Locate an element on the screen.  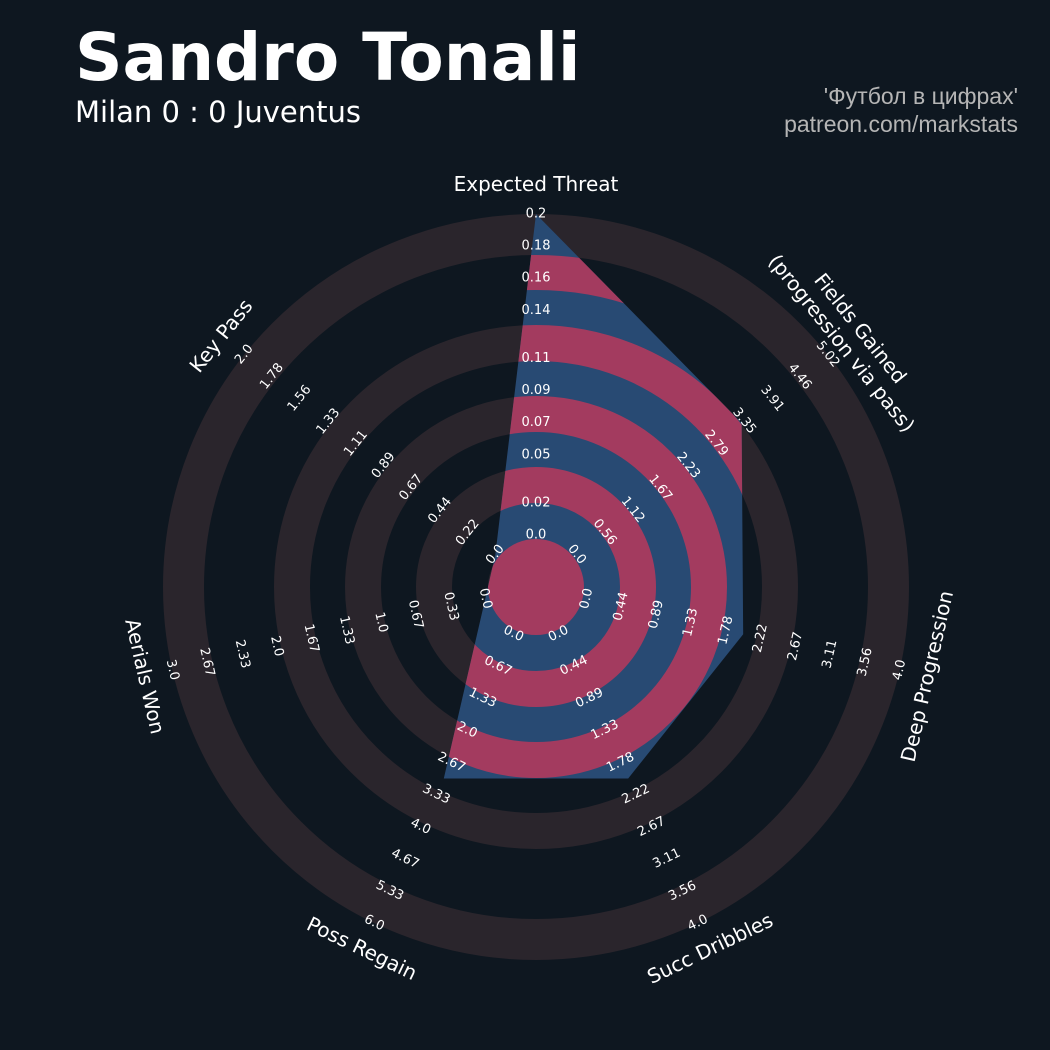
tick-label: 0.16 is located at coordinates (536, 278).